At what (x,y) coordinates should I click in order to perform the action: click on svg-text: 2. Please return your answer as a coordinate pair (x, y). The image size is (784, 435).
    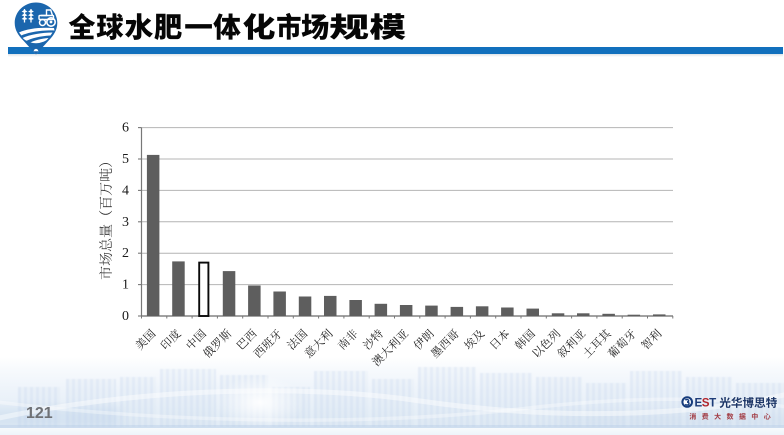
    Looking at the image, I should click on (125, 253).